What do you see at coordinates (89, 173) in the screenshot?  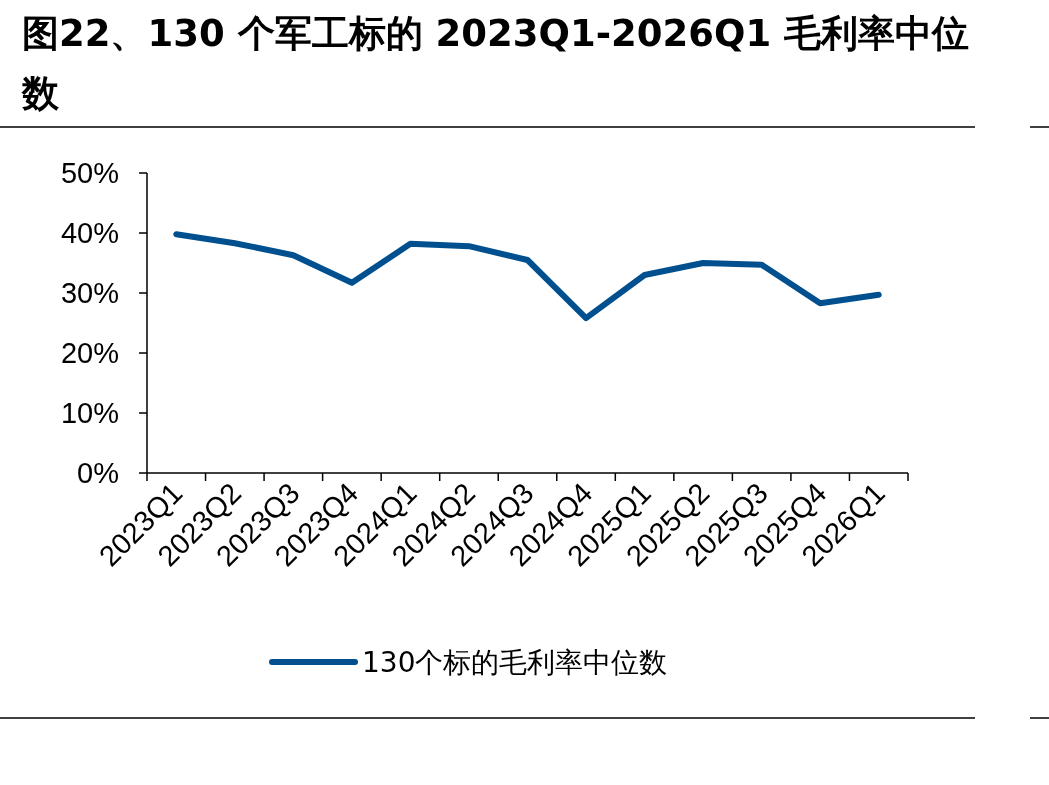 I see `y-tick-label: 50%` at bounding box center [89, 173].